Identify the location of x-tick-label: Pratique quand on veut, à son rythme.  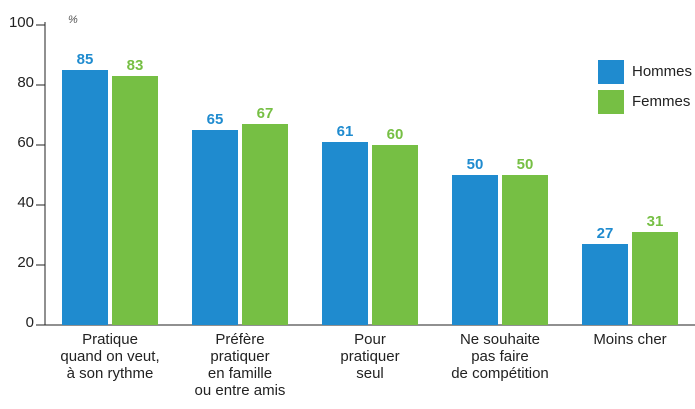
(109, 356).